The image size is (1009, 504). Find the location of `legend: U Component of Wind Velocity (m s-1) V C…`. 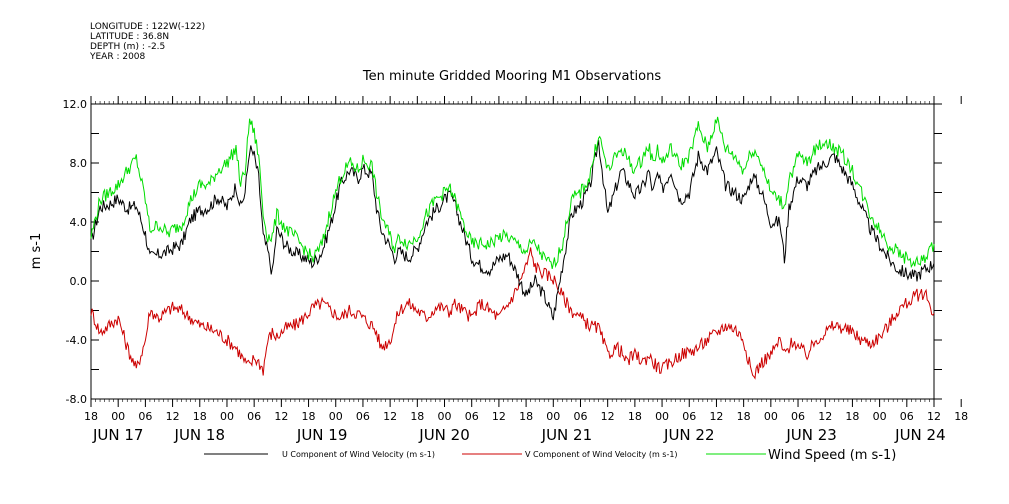

legend: U Component of Wind Velocity (m s-1) V C… is located at coordinates (550, 455).